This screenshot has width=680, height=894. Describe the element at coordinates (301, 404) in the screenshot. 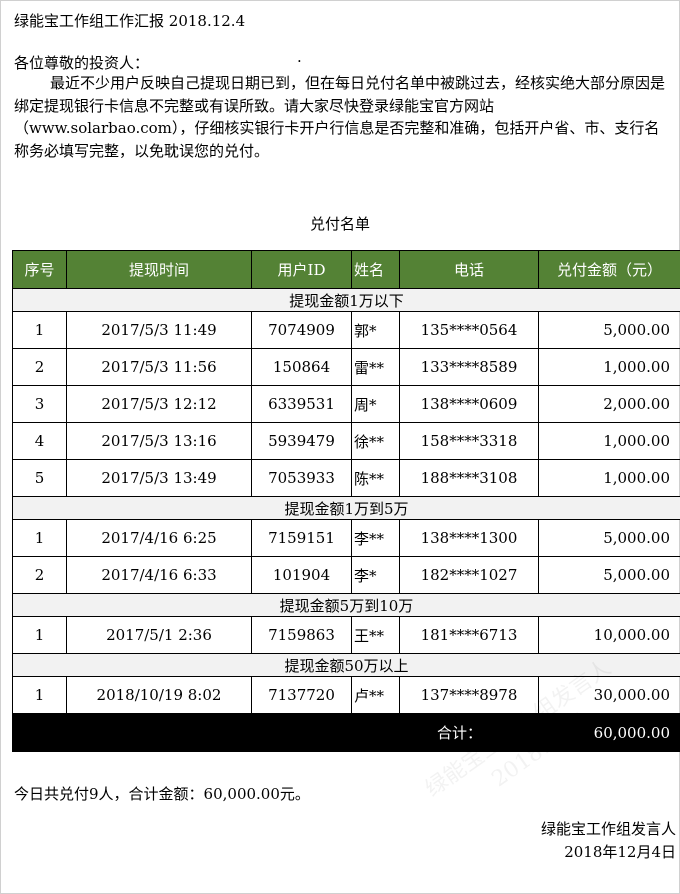

I see `cell-user-id: 6339531` at that location.